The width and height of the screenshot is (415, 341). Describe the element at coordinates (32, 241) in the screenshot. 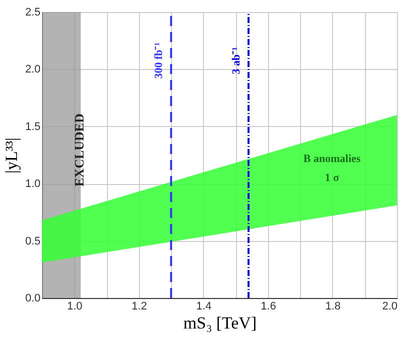

I see `y-tick-label: 0.5` at that location.